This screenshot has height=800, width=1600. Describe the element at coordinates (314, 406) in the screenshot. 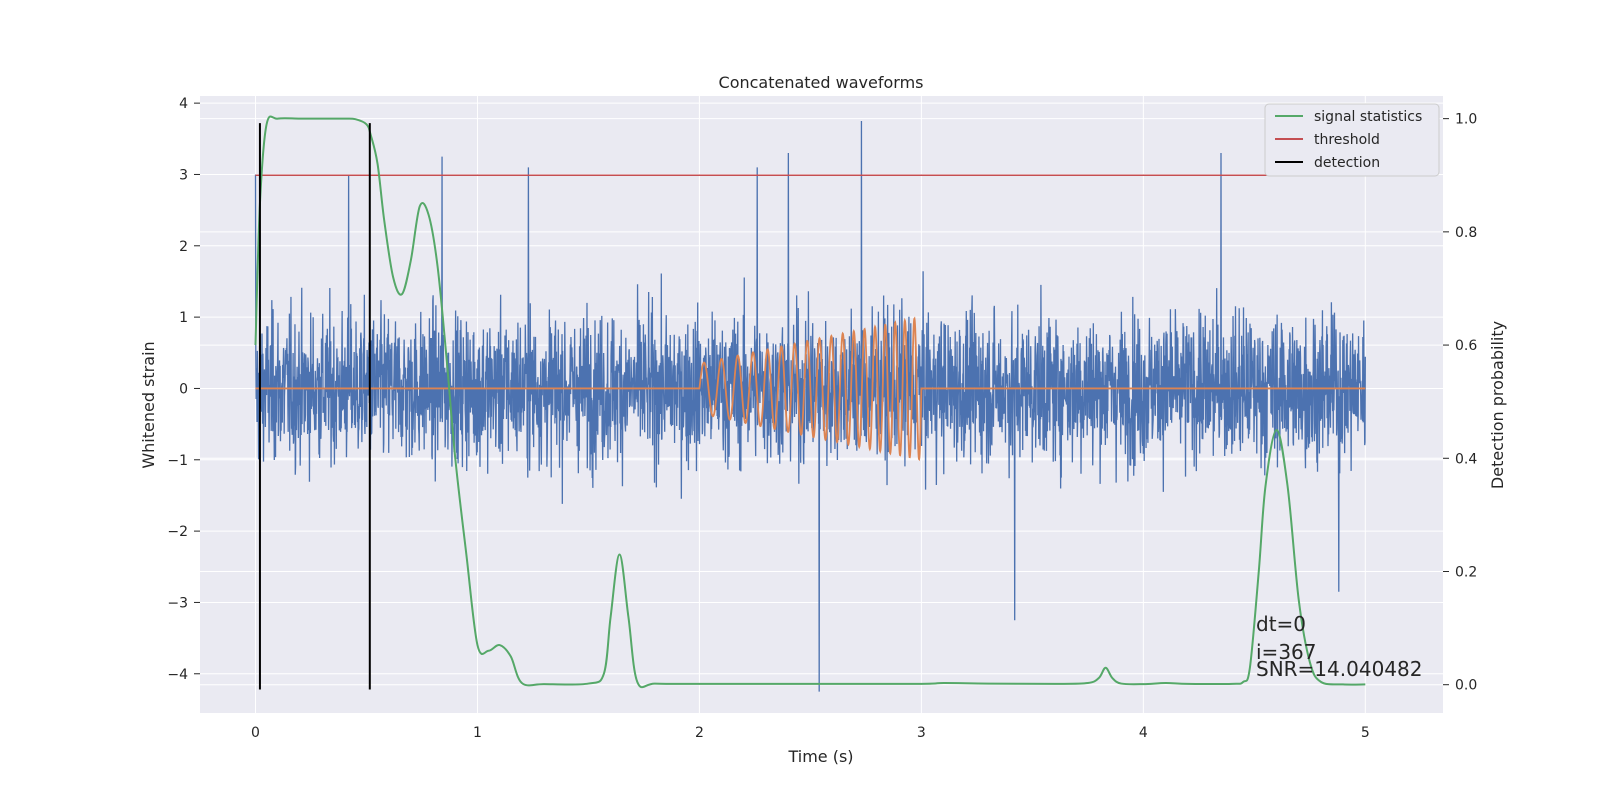

I see `detection-series` at that location.